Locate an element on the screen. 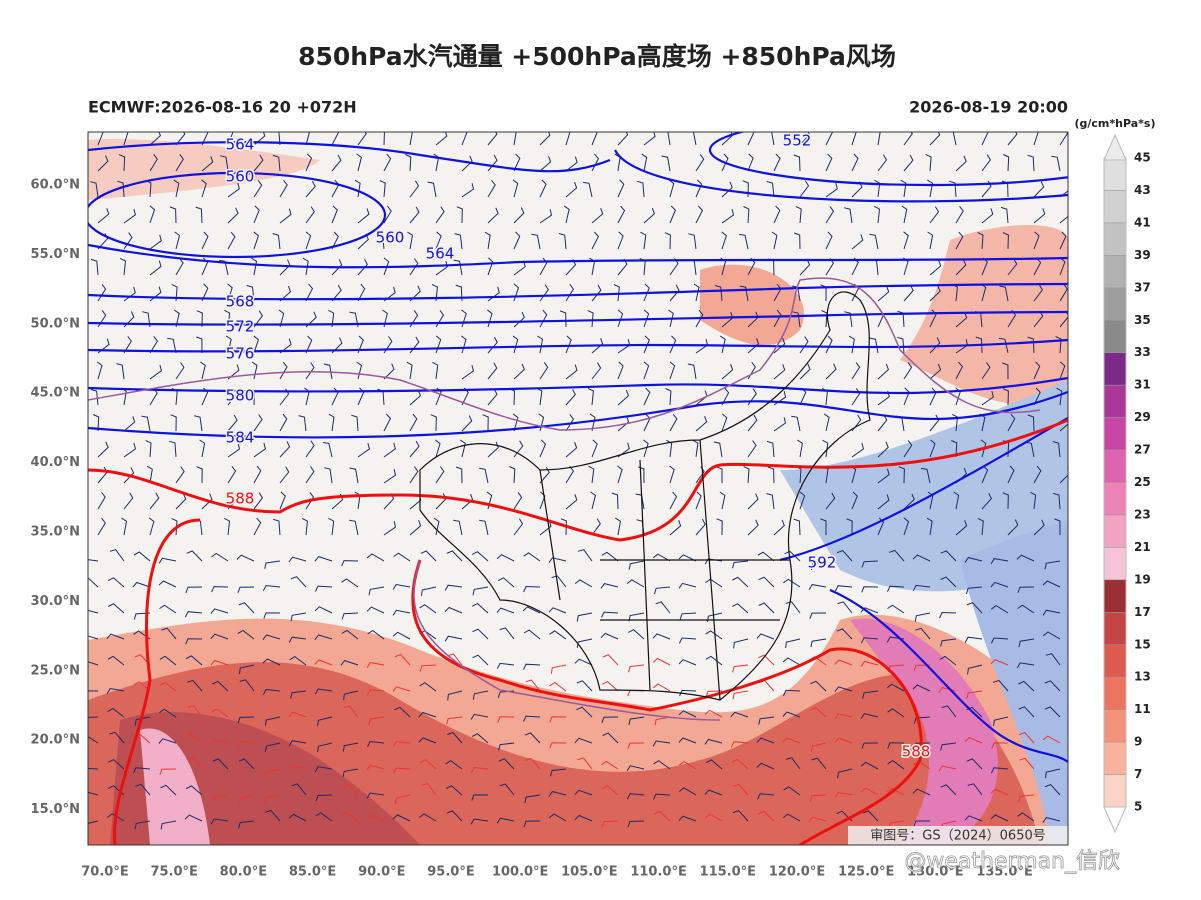 The image size is (1201, 900). colorbar-segment is located at coordinates (1115, 239).